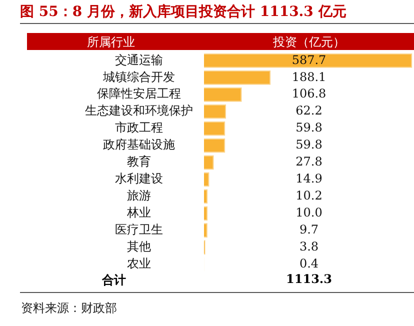 The height and width of the screenshot is (326, 414). What do you see at coordinates (309, 179) in the screenshot?
I see `data-label: 14.9` at bounding box center [309, 179].